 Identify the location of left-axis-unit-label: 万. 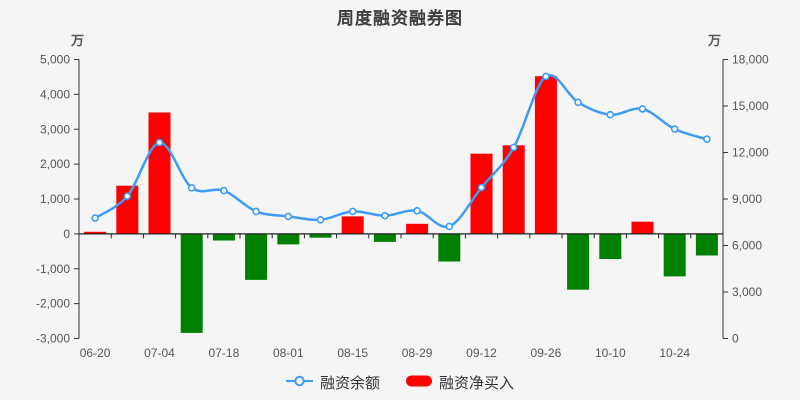
(77, 40).